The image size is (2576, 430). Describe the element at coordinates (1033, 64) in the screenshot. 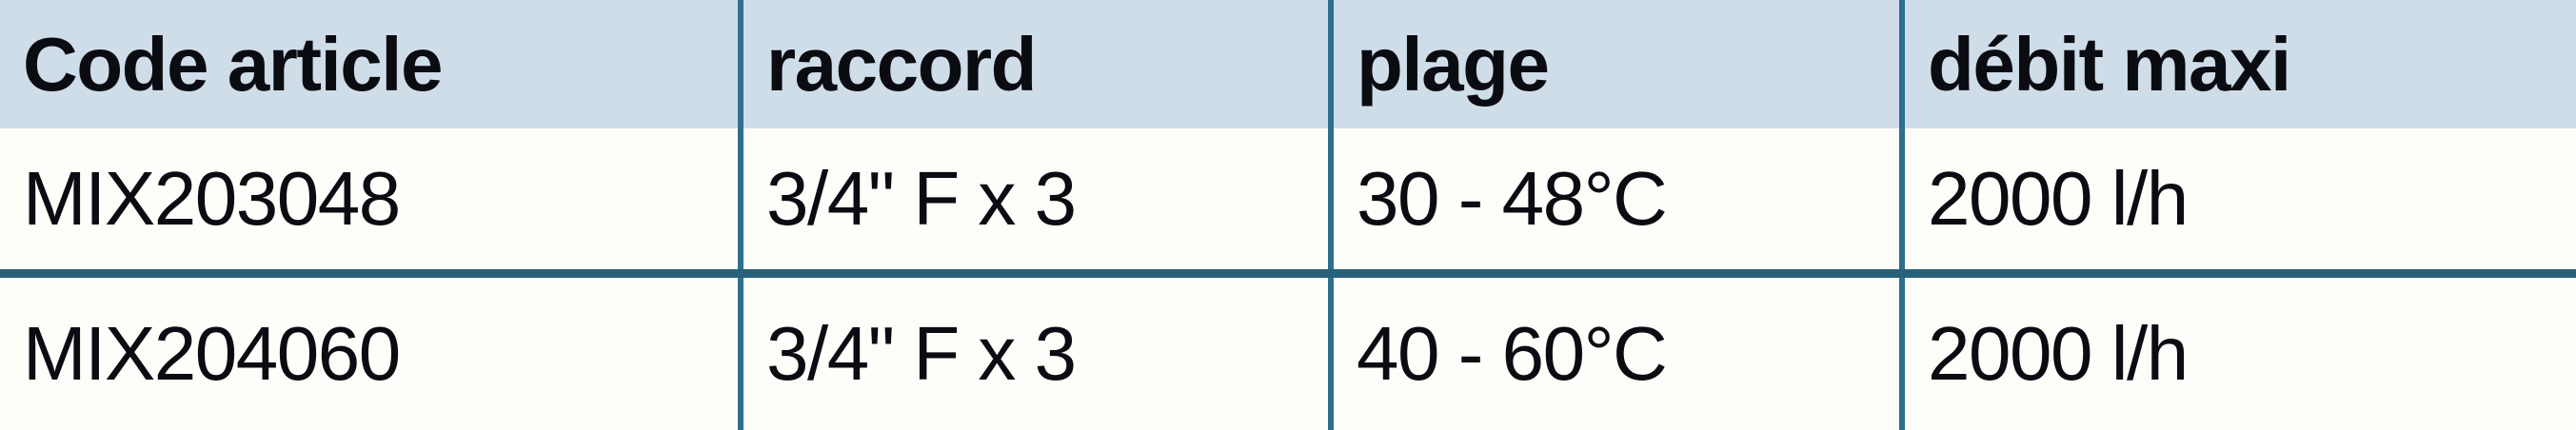

I see `column-header-raccord: raccord` at that location.